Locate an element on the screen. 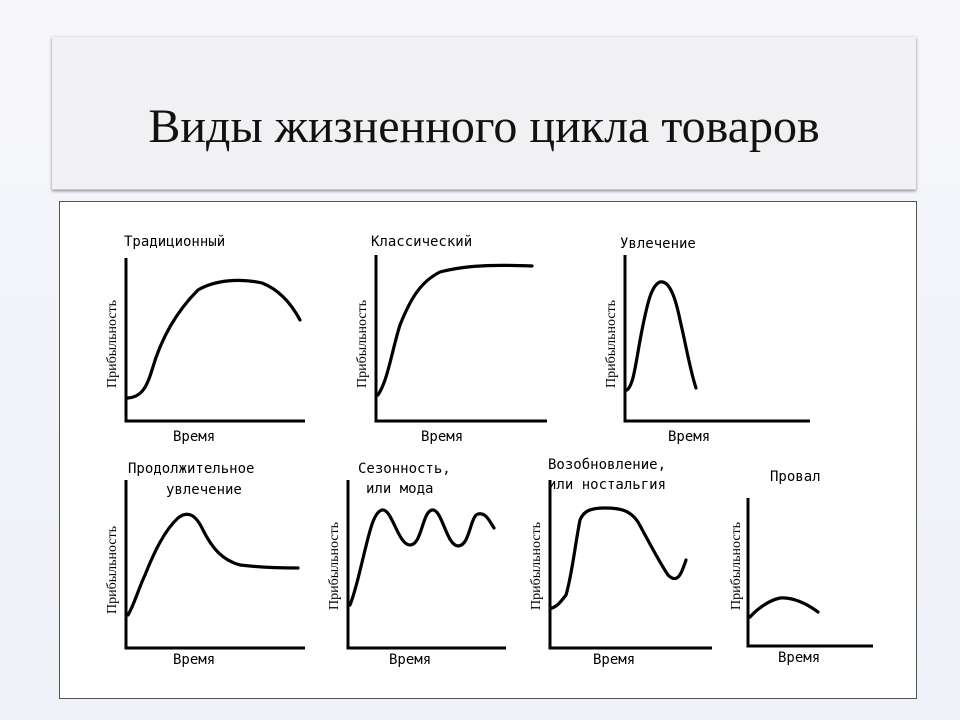 This screenshot has height=720, width=960. panel-bust: Провал Прибыльность Время is located at coordinates (801, 567).